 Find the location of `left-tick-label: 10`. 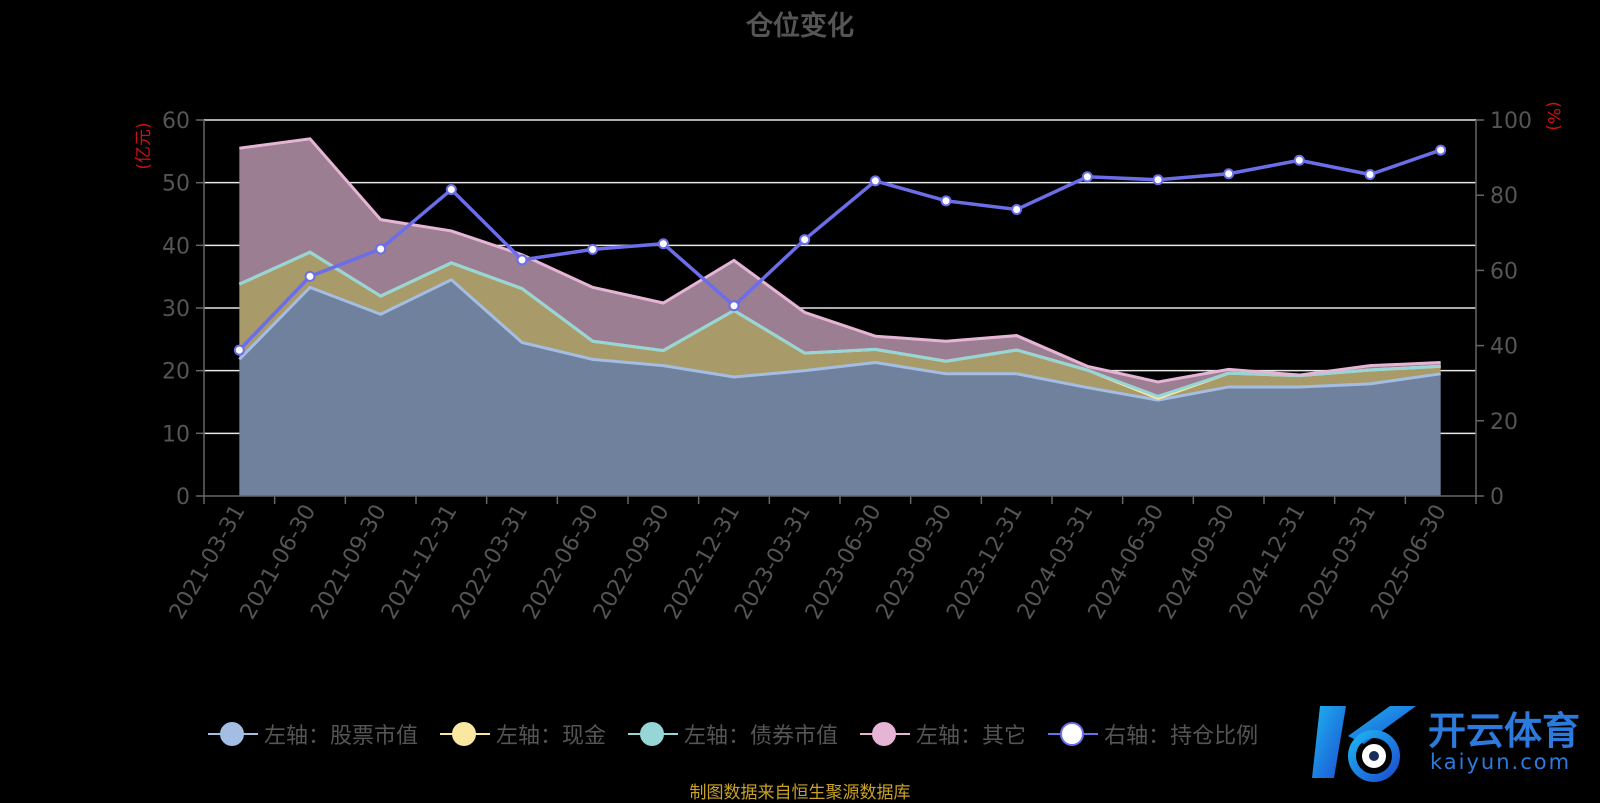

left-tick-label: 10 is located at coordinates (176, 434).